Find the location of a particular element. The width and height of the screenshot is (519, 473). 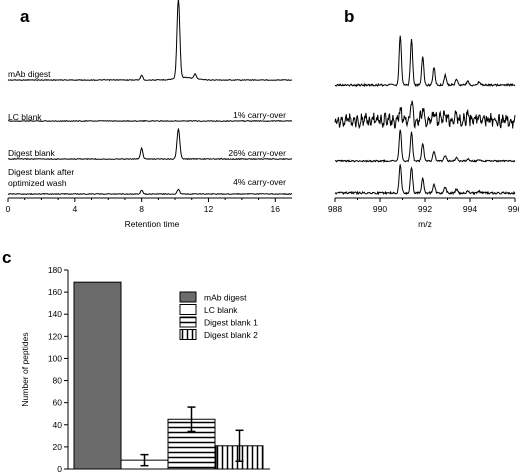

x-tick-label: 994 is located at coordinates (470, 209).